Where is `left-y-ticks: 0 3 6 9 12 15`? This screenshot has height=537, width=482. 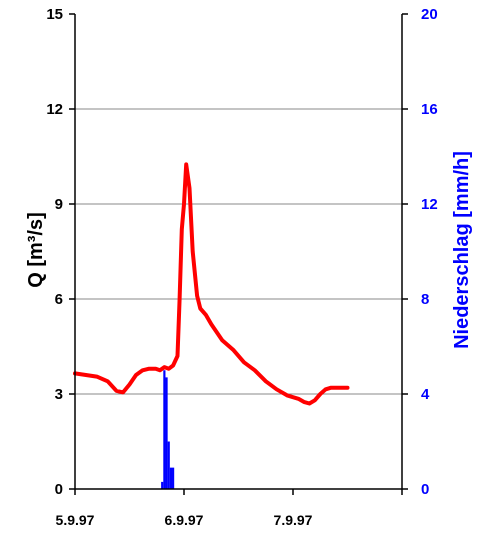
left-y-ticks: 0 3 6 9 12 15 is located at coordinates (60, 252).